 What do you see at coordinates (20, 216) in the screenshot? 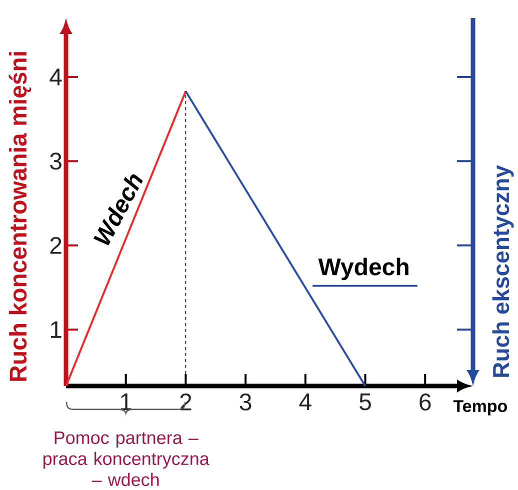
I see `y-axis-title: Ruch koncentrowania mięśni` at bounding box center [20, 216].